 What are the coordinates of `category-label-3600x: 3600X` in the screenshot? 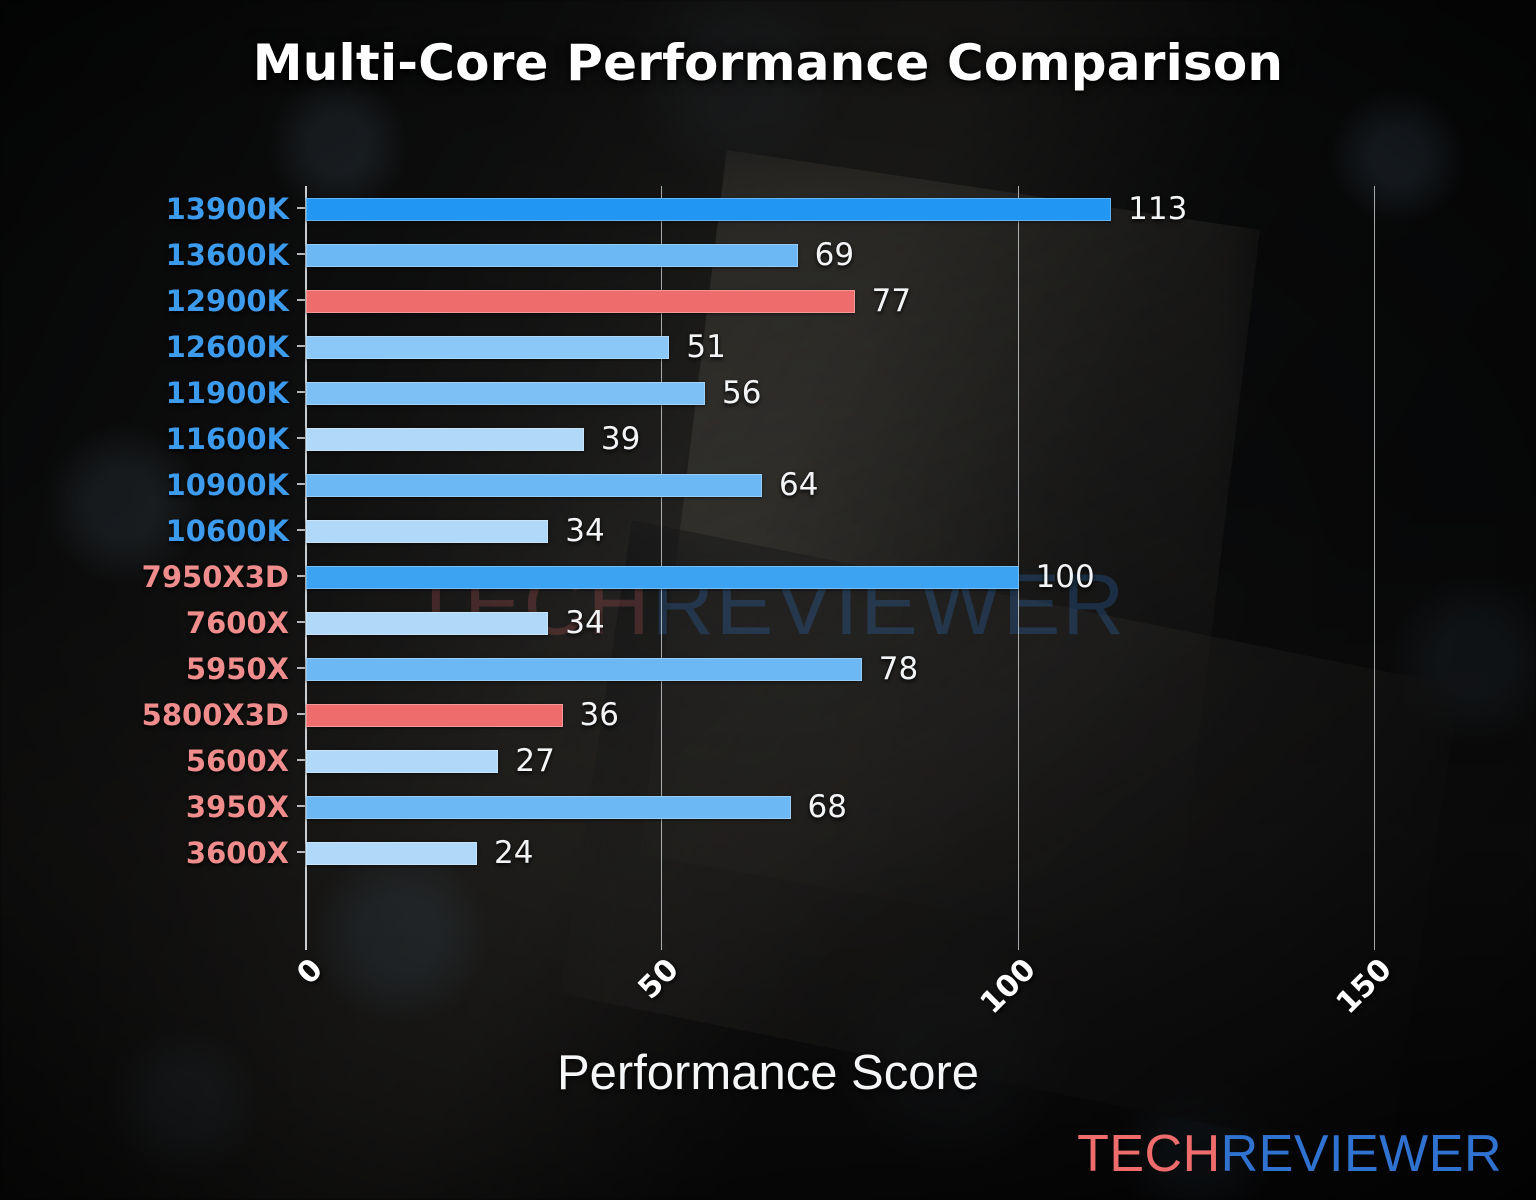 It's located at (237, 853).